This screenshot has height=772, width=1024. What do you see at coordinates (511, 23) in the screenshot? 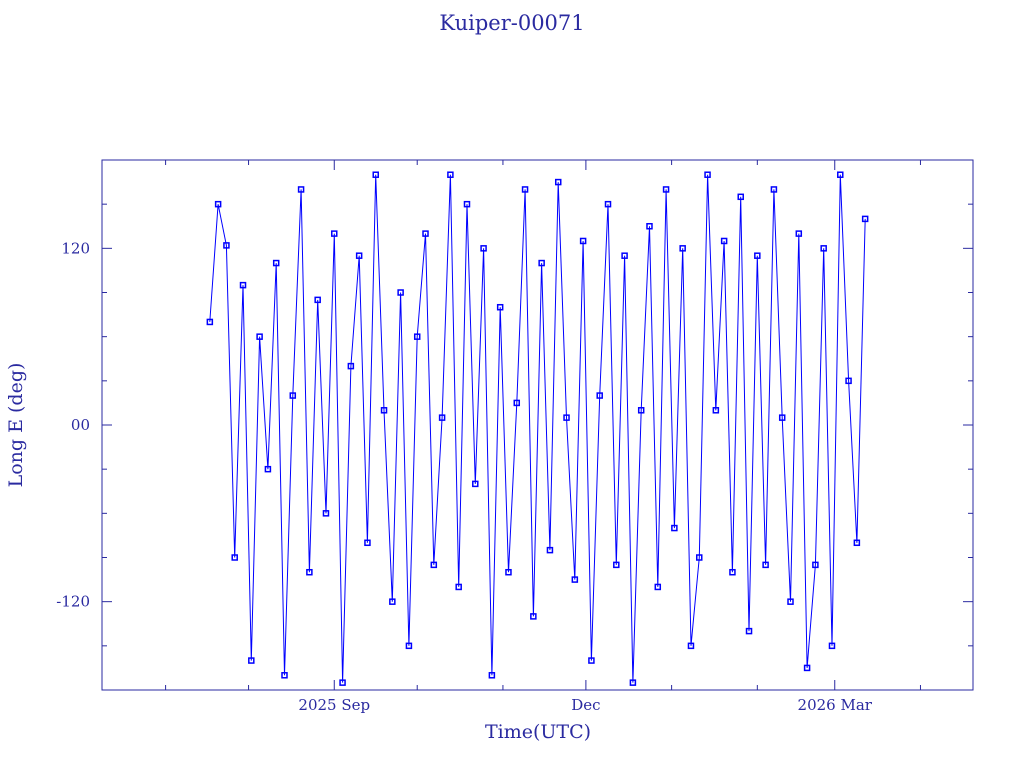
I see `chart-title: Kuiper-00071` at bounding box center [511, 23].